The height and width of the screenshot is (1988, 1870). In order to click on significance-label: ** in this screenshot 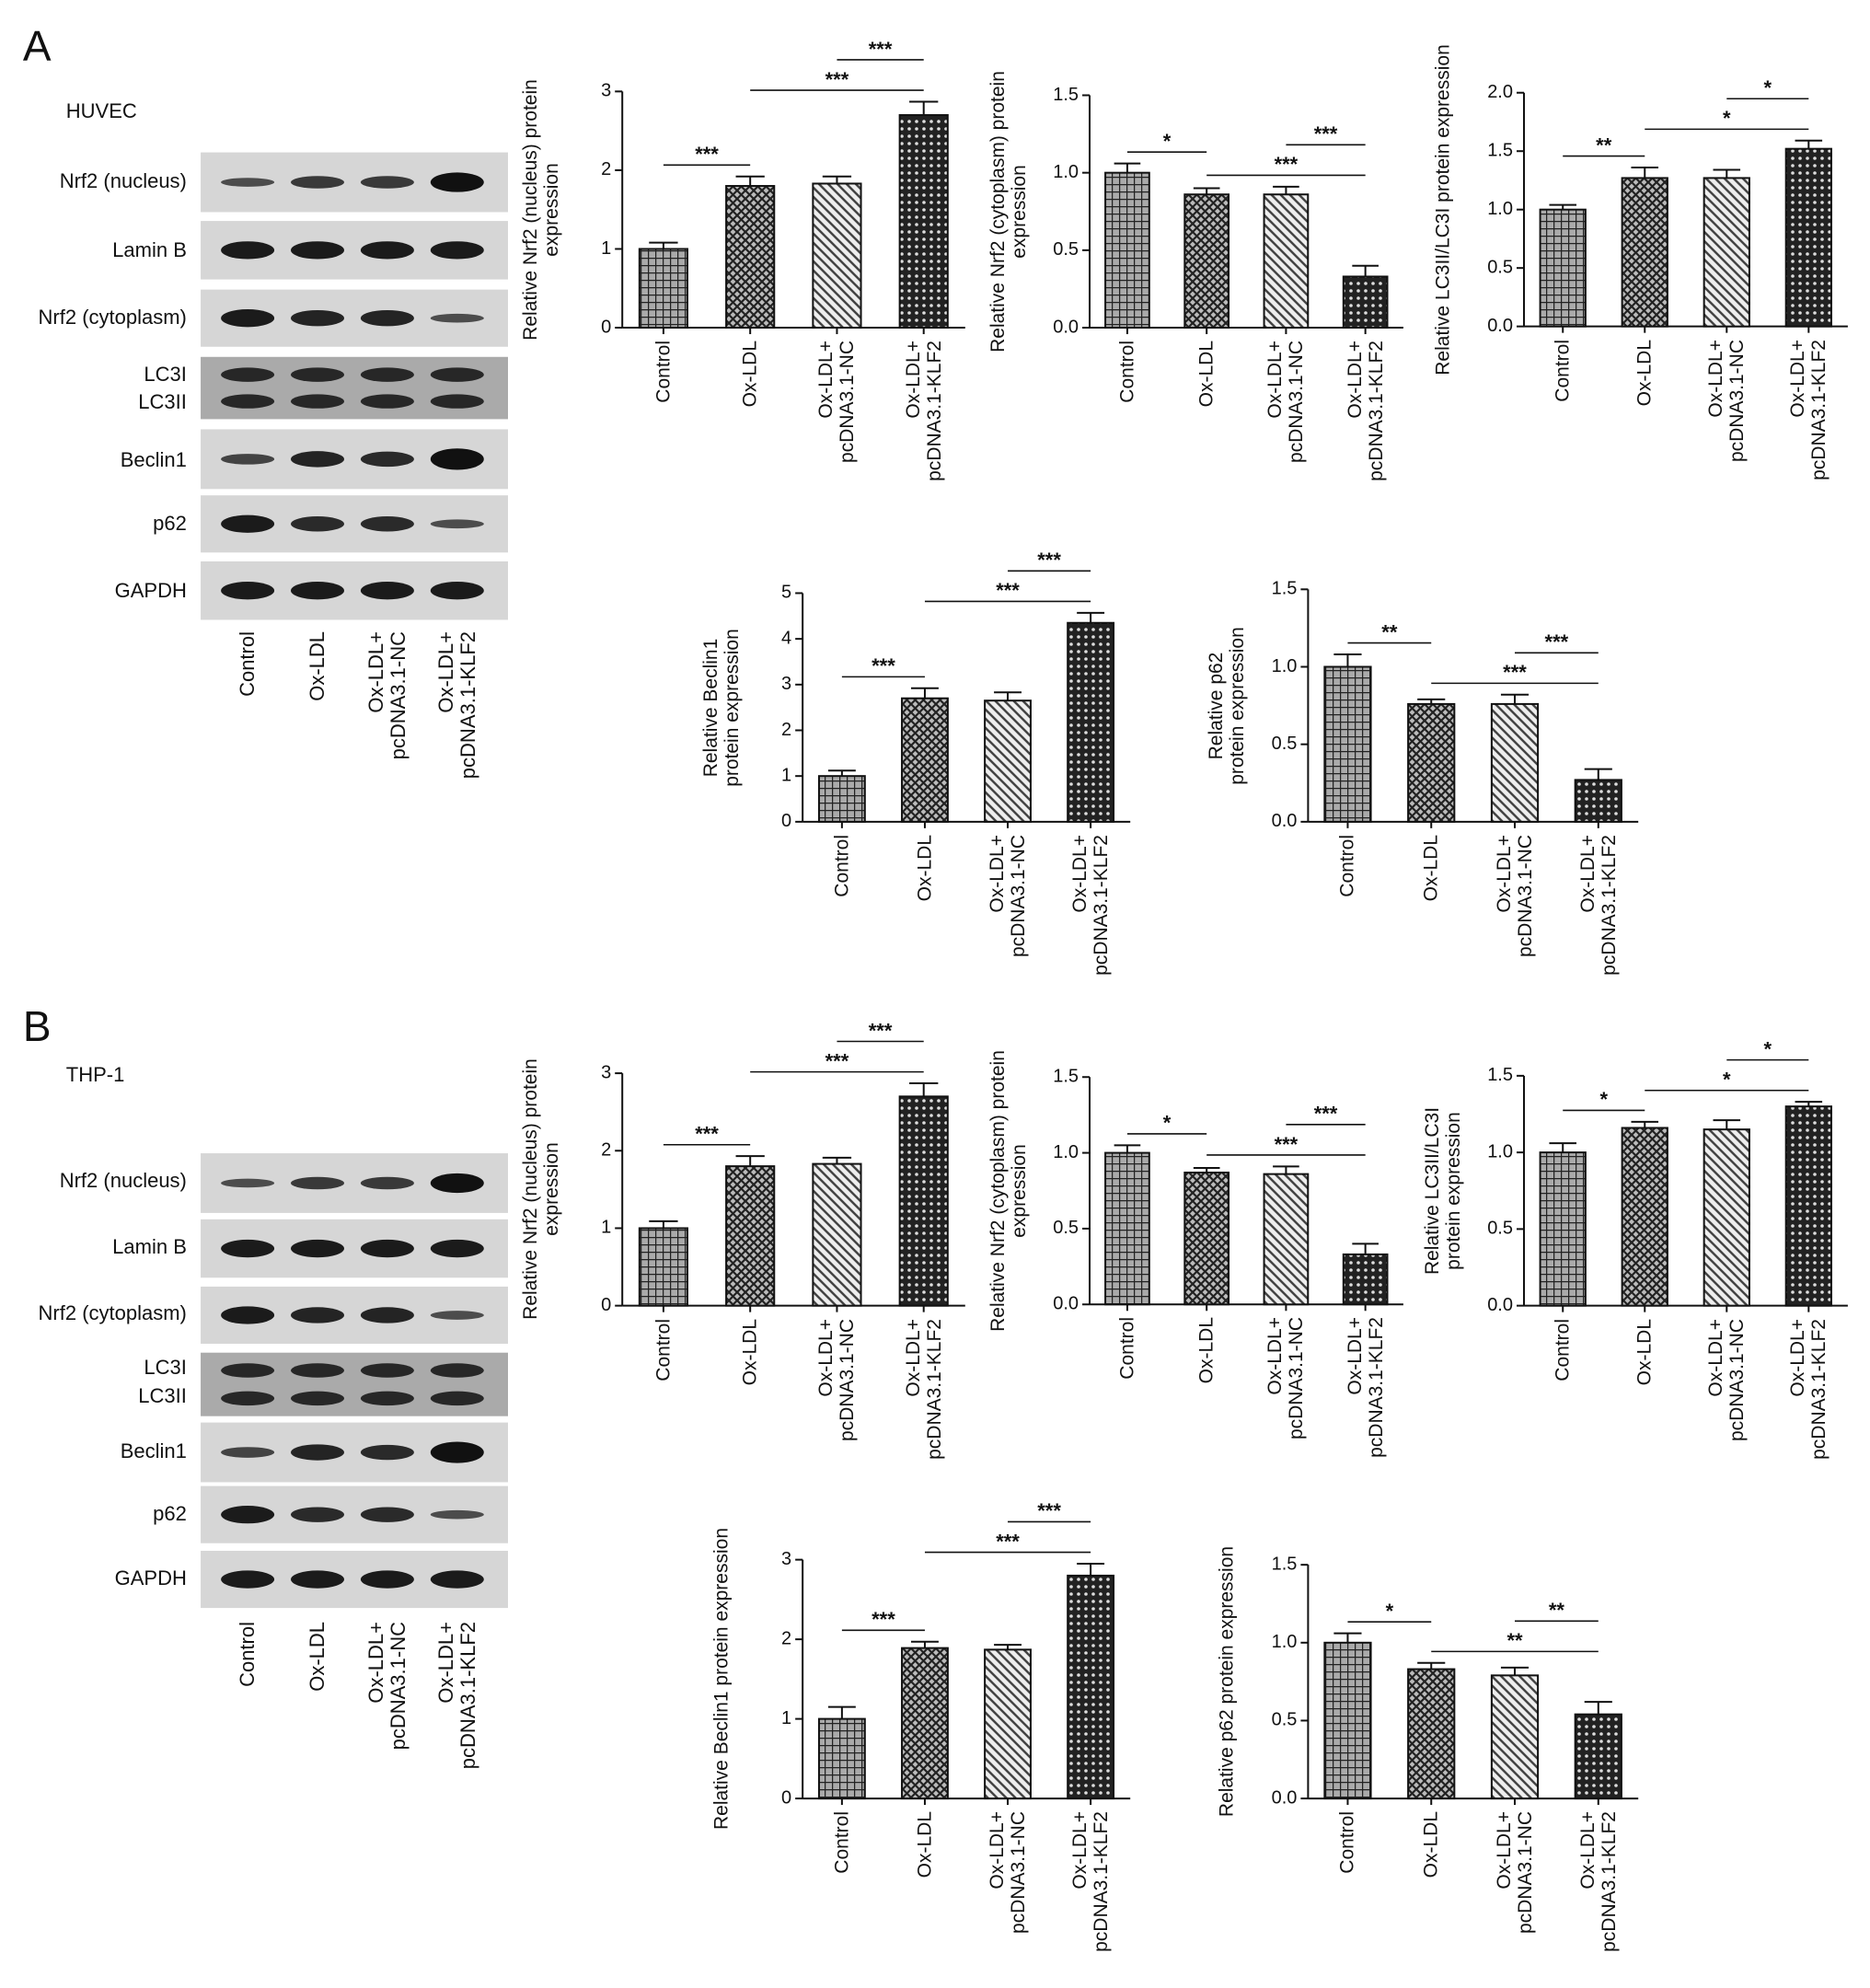, I will do `click(1604, 144)`.